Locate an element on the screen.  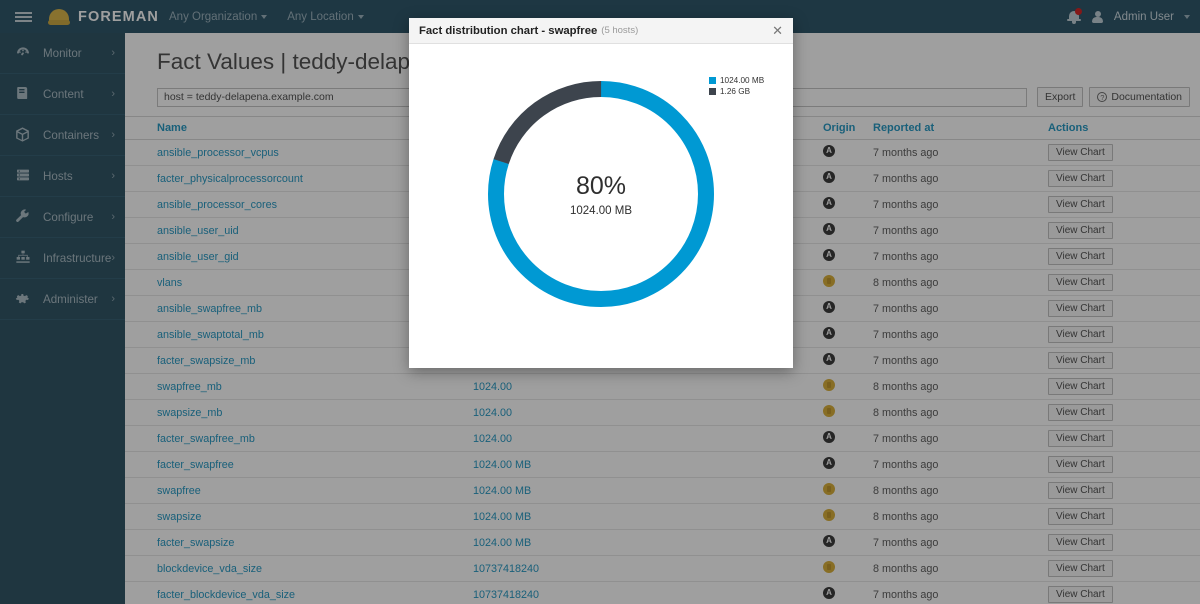
fact-name-link: facter_swapfree_mb is located at coordinates (206, 438).